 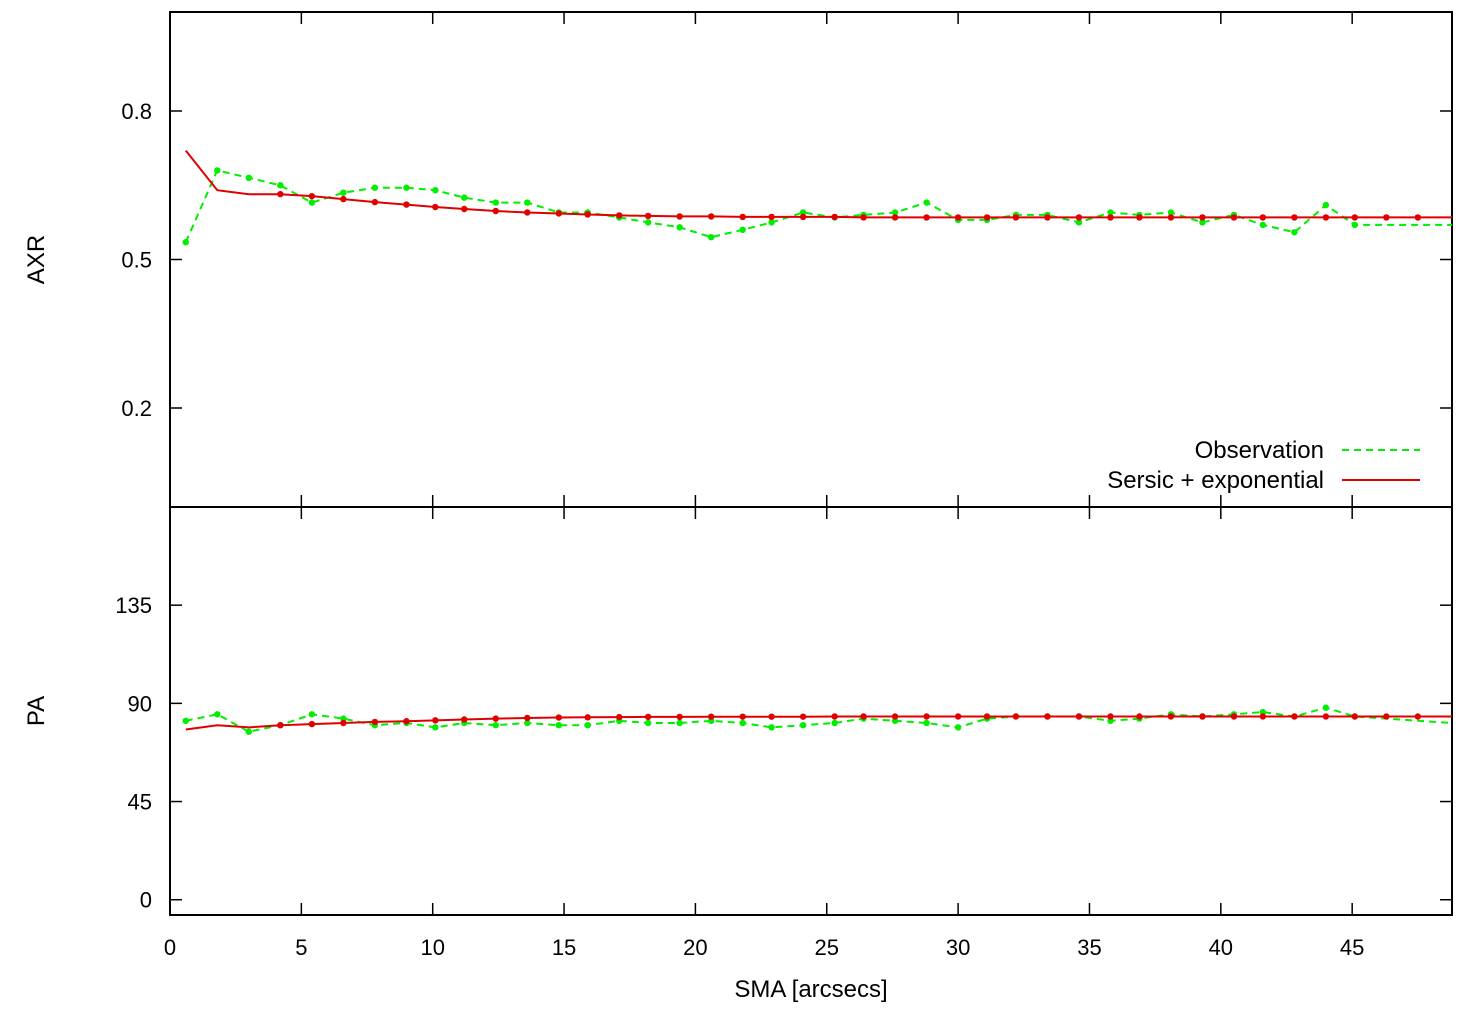 I want to click on x-tick-label: 20, so click(x=695, y=947).